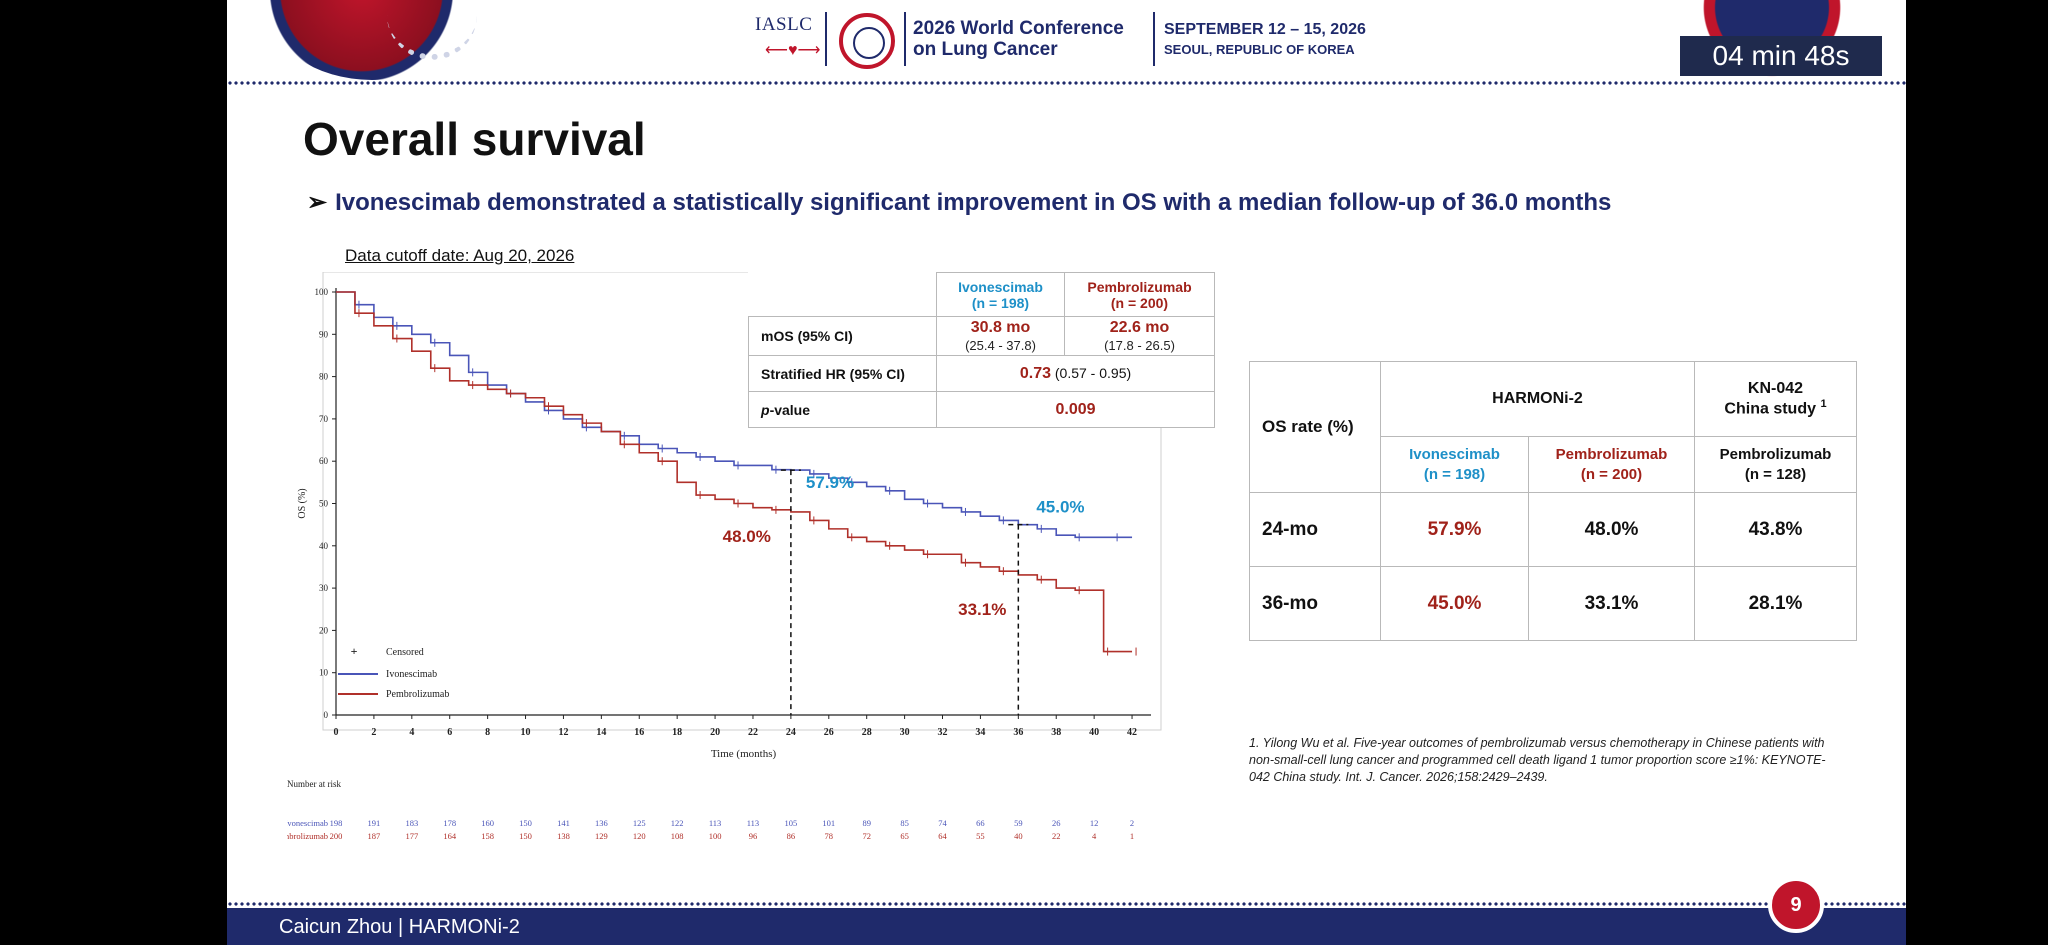 This screenshot has height=945, width=2048. Describe the element at coordinates (324, 630) in the screenshot. I see `y-tick-label: 20` at that location.